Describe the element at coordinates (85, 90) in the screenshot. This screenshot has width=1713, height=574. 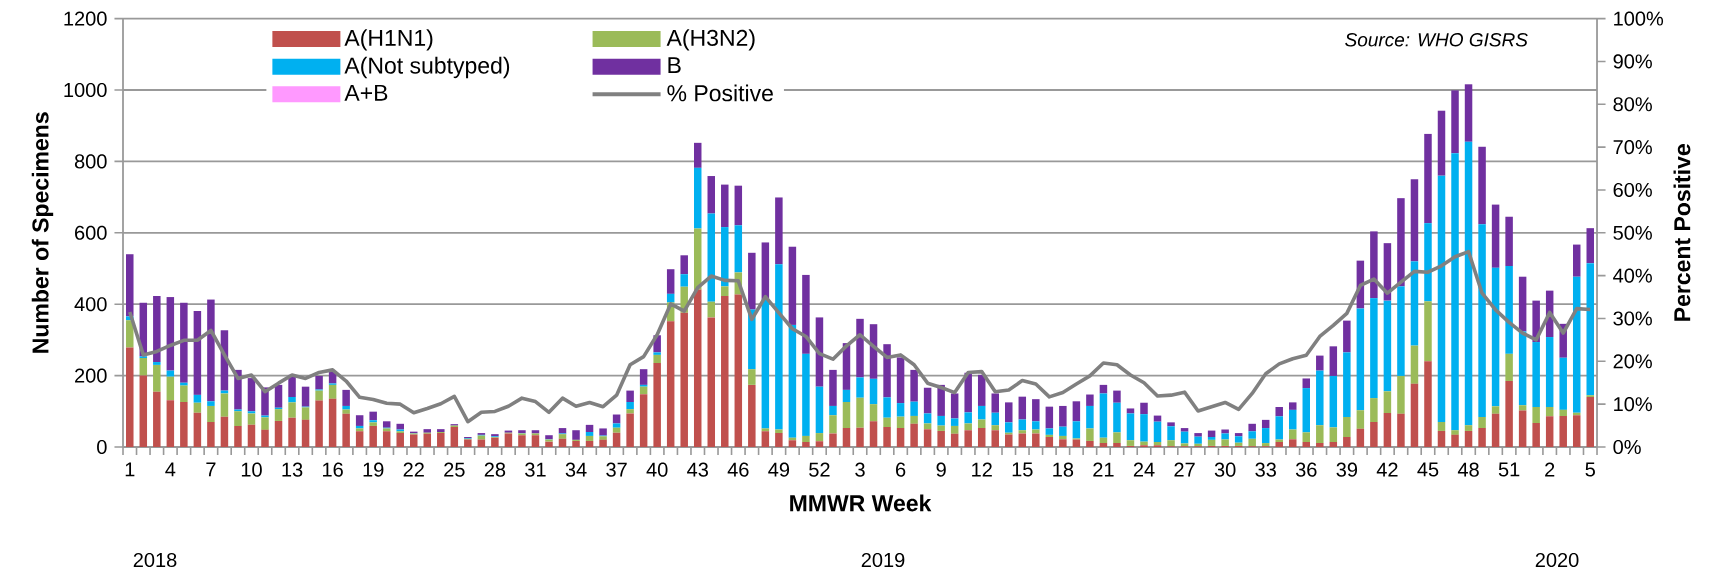
I see `y-tick-label: 1000` at that location.